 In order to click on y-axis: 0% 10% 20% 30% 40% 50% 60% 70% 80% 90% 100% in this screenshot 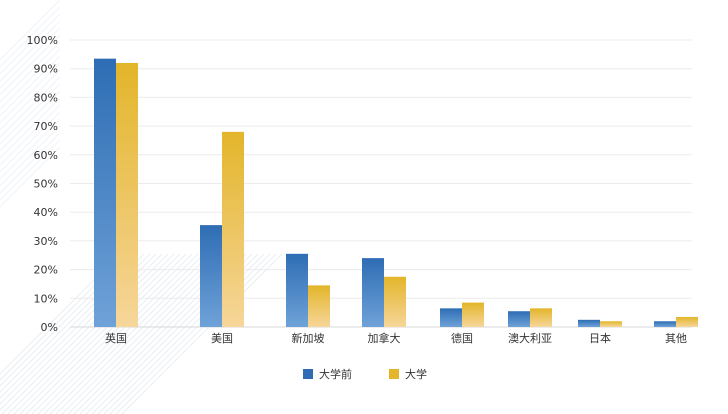, I will do `click(42, 184)`.